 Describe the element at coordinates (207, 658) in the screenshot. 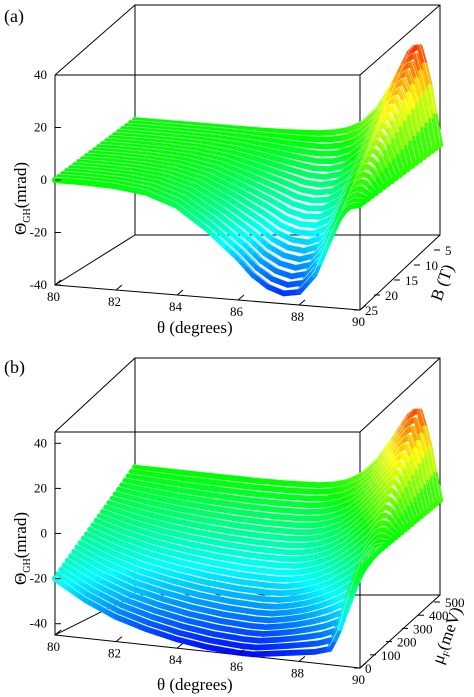

I see `panel-b-x-ticks: 80 82 84 86 88 90` at that location.